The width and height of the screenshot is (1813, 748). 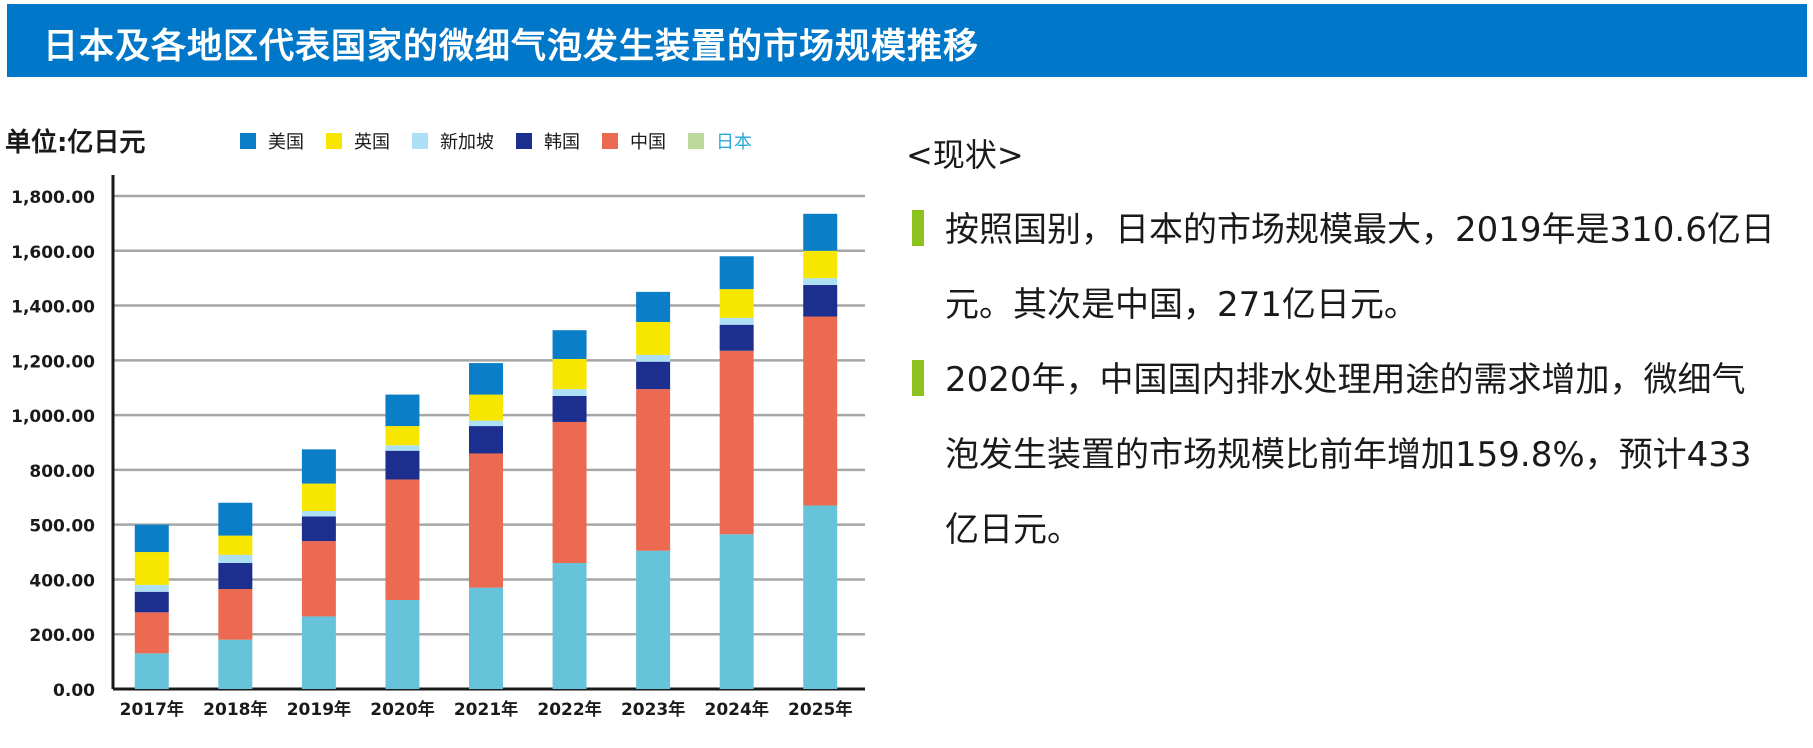 I want to click on y-tick-label: 1,400.00, so click(x=53, y=308).